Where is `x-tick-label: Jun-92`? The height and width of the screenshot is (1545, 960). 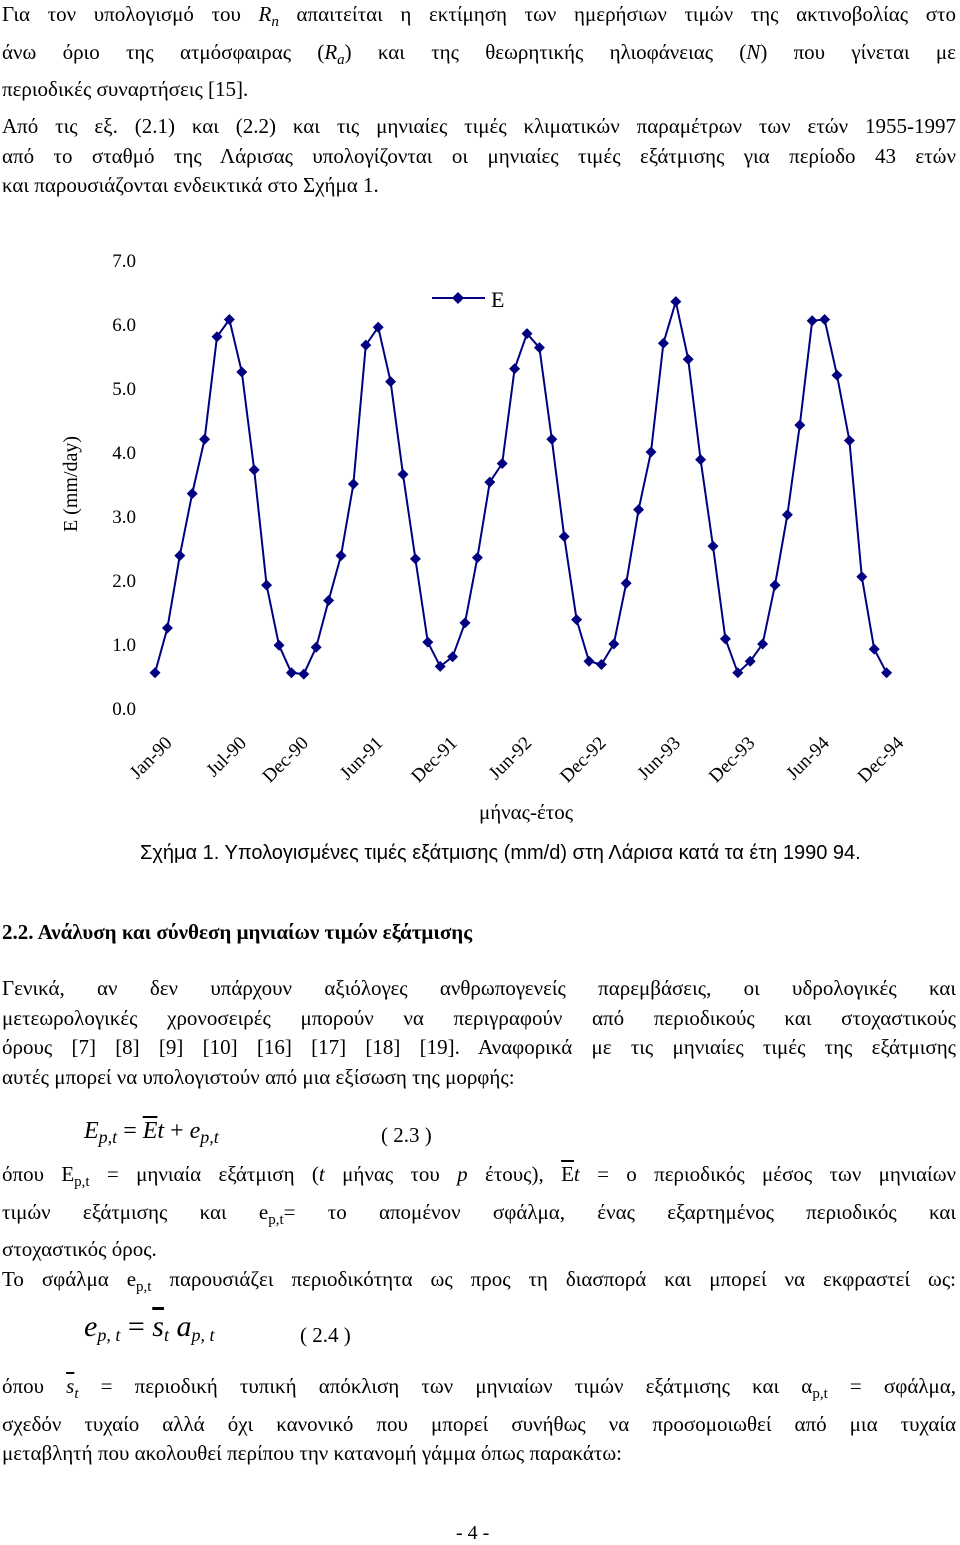
x-tick-label: Jun-92 is located at coordinates (510, 758).